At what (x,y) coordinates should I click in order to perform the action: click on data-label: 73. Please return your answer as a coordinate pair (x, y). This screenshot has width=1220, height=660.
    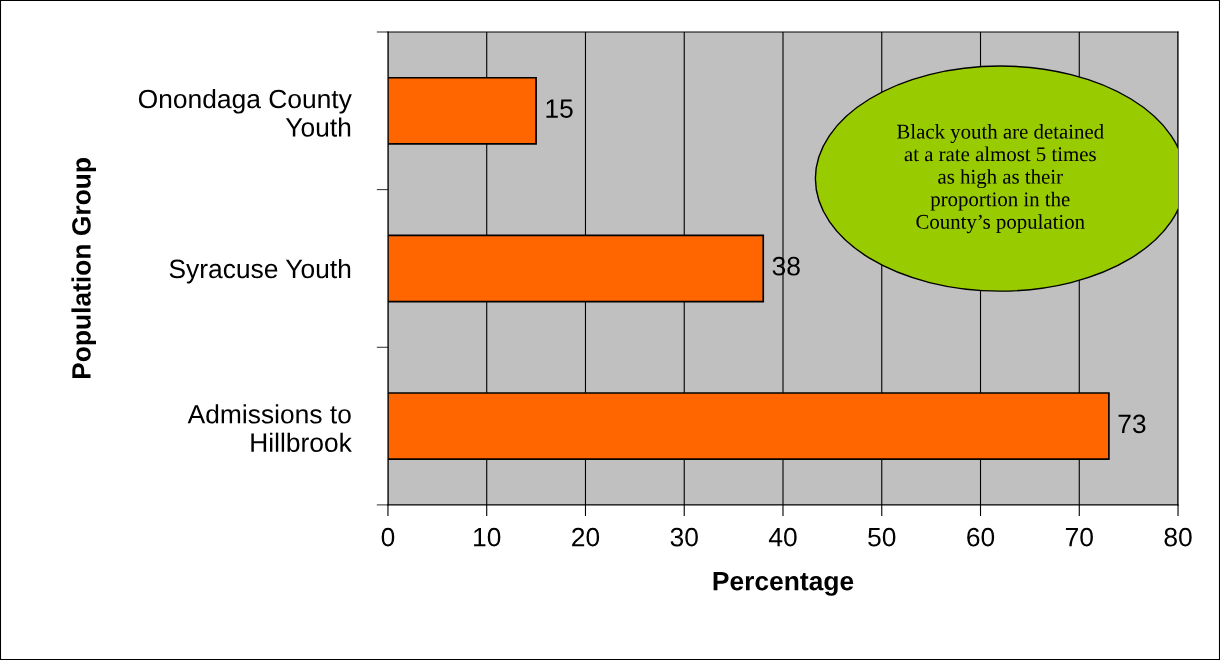
    Looking at the image, I should click on (1132, 424).